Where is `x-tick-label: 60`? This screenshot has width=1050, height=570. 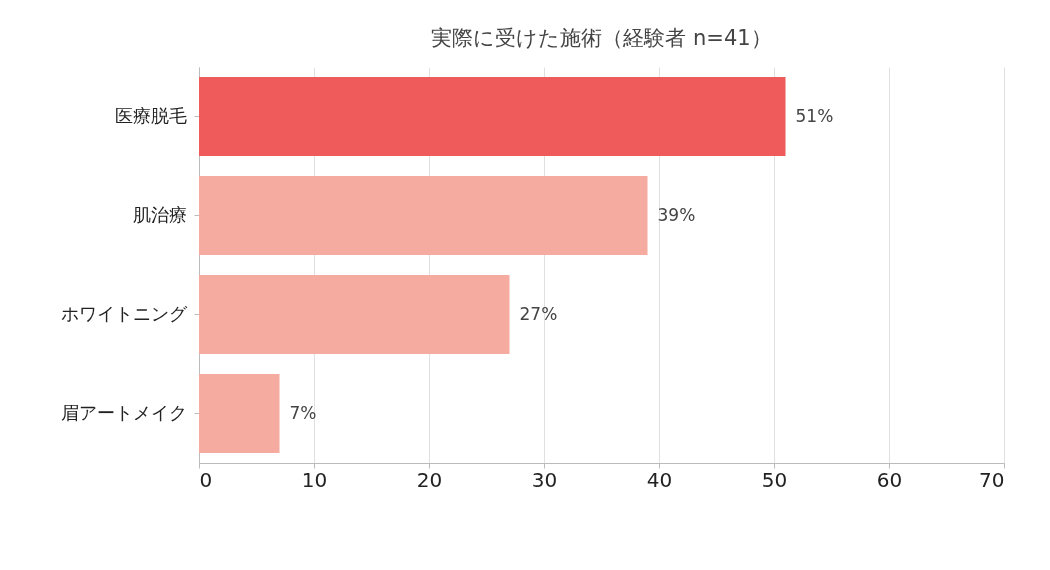
x-tick-label: 60 is located at coordinates (889, 479).